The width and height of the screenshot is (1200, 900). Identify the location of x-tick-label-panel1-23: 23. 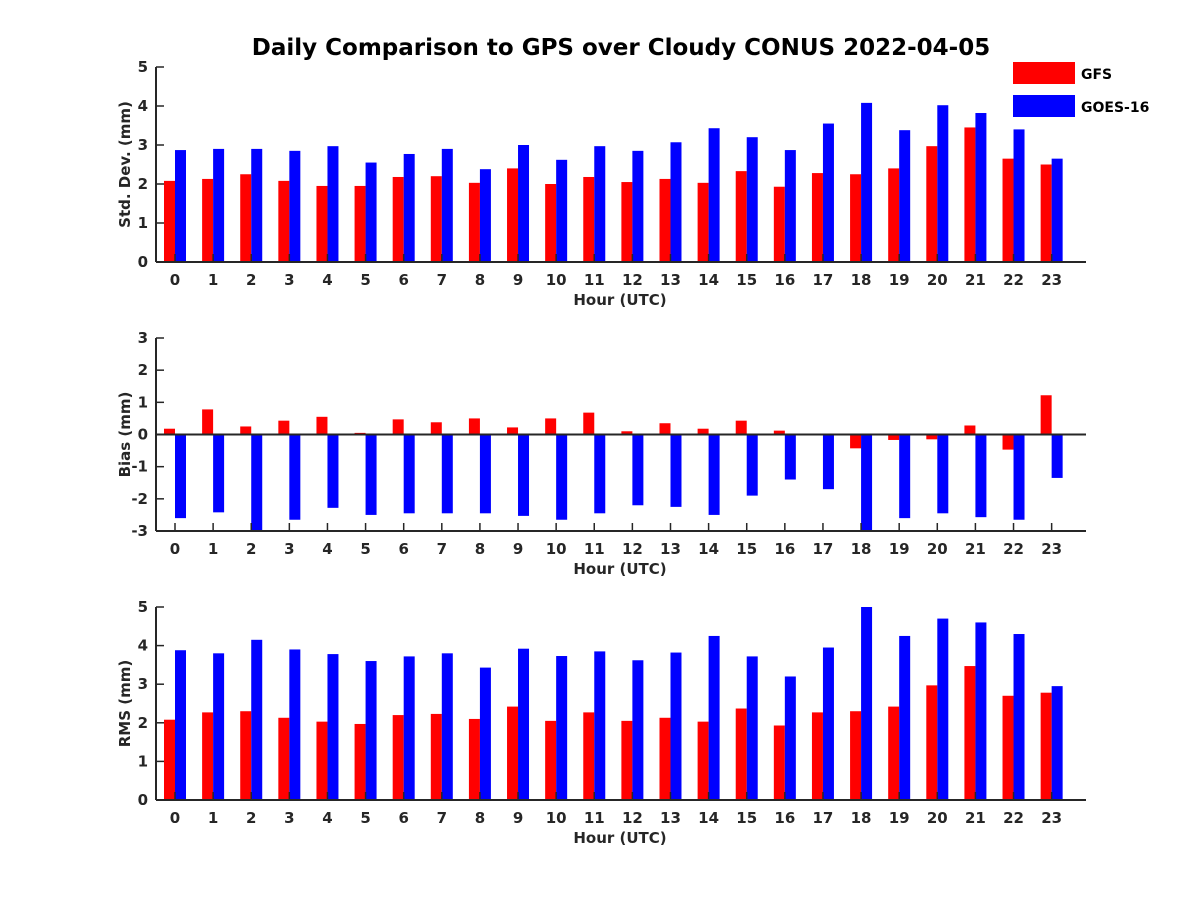
(1051, 549).